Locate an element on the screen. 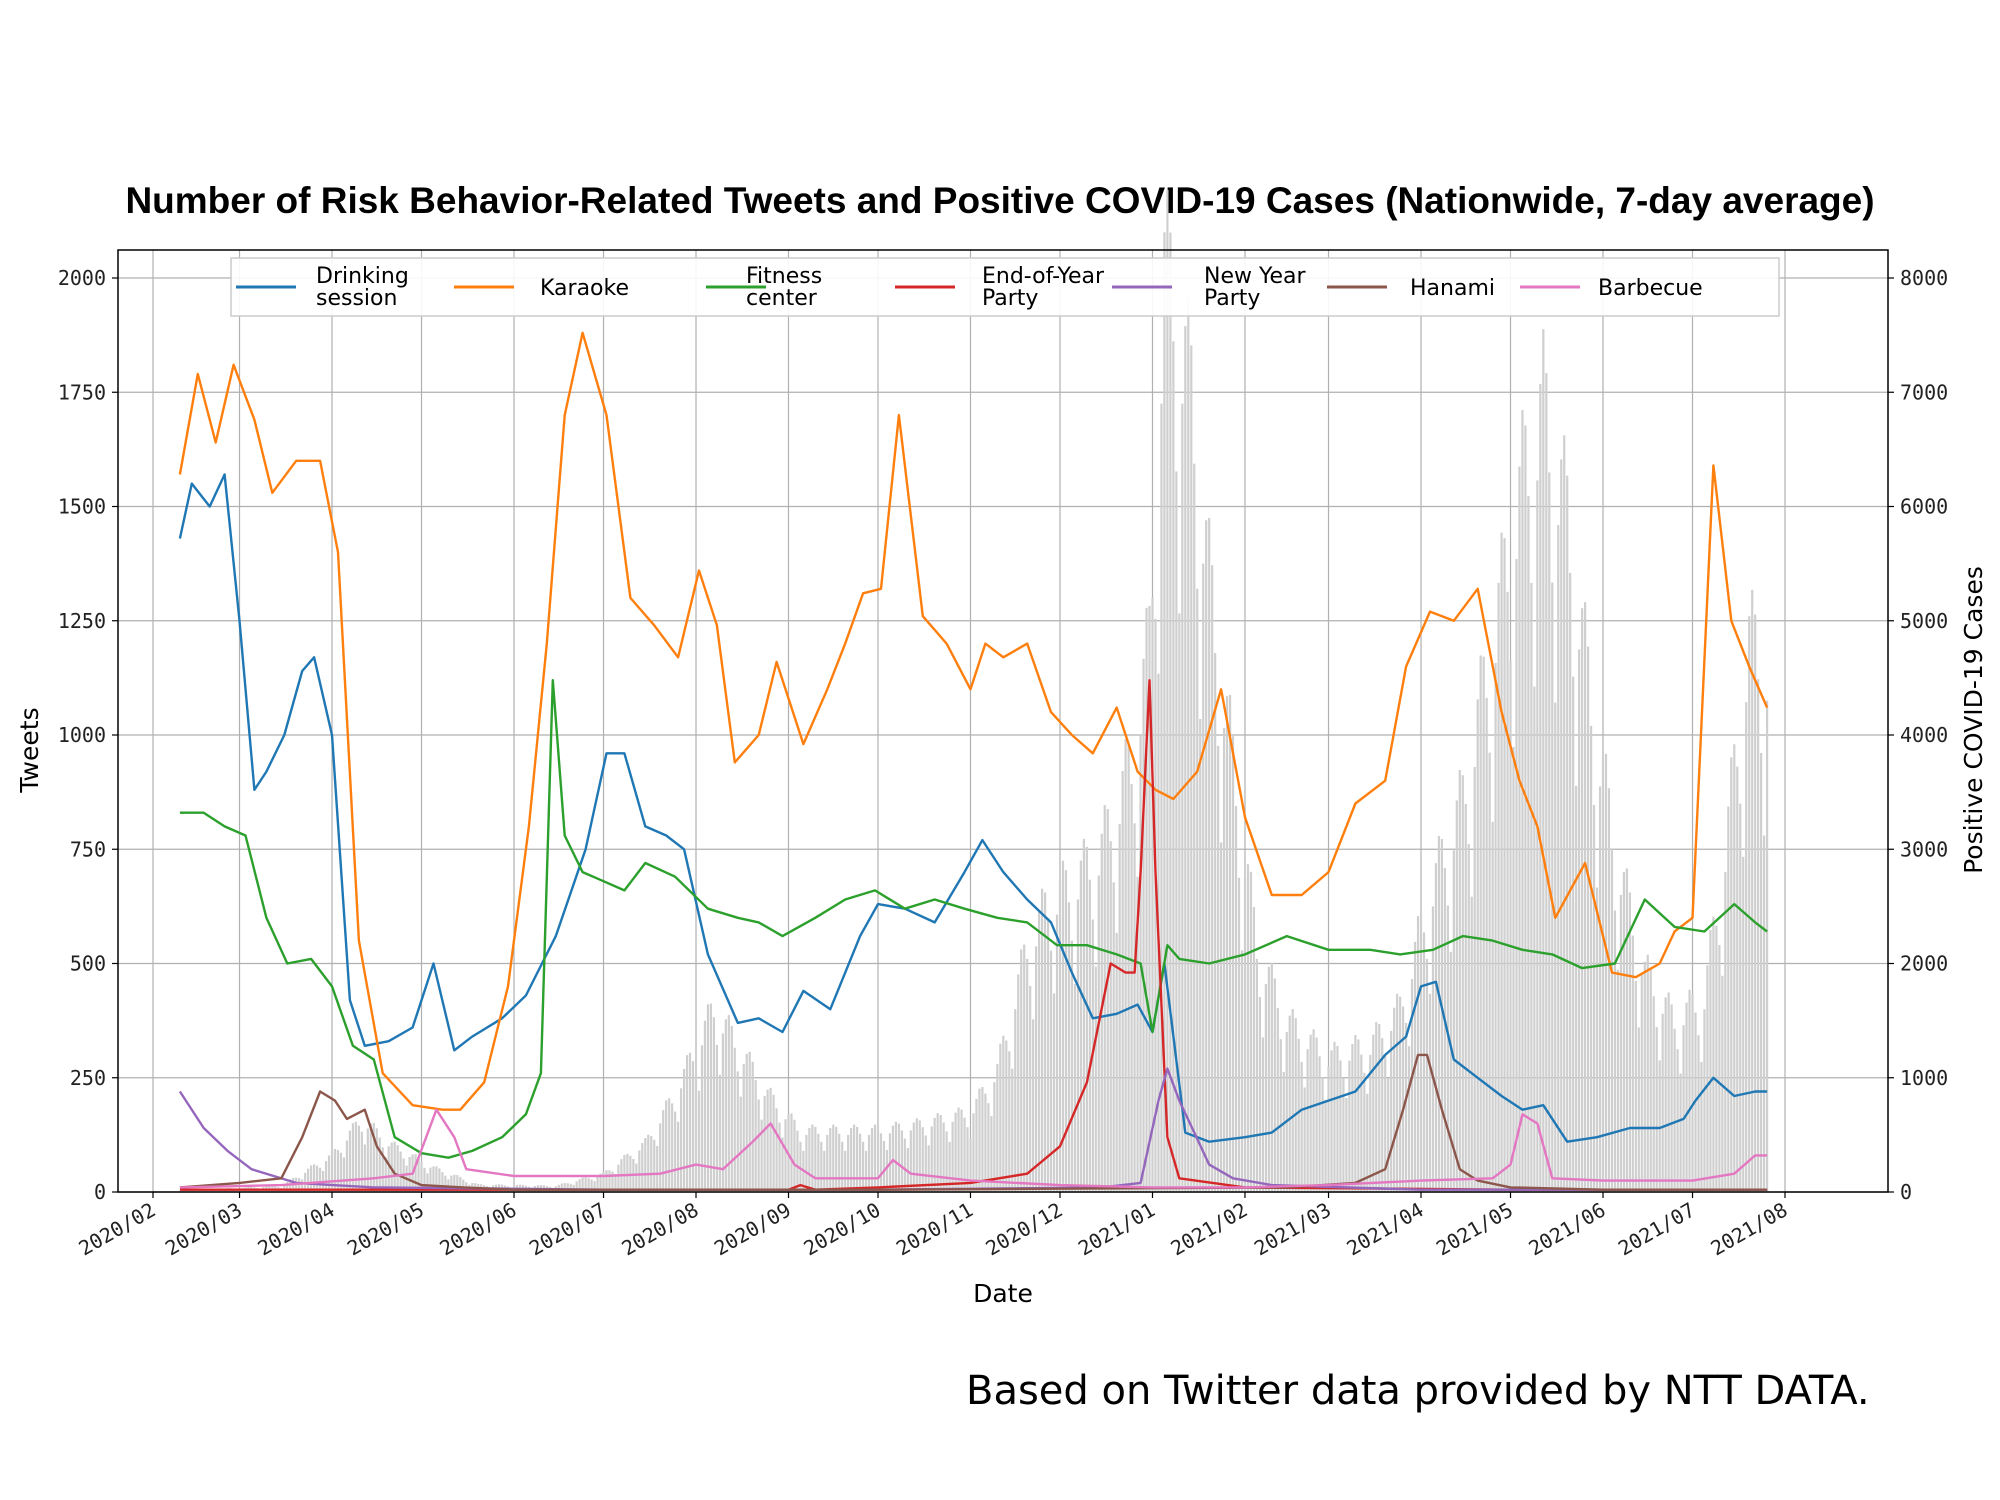 The width and height of the screenshot is (2000, 1500). x-tick-label: 2020/08 is located at coordinates (660, 1229).